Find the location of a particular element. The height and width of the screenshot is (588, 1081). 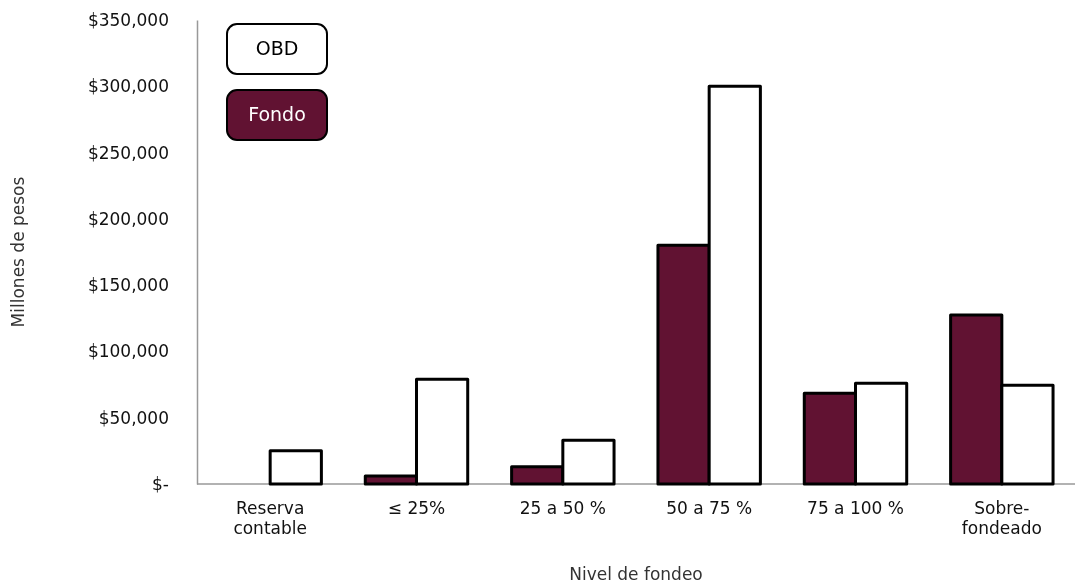

x-tick-label: 50 a 75 % is located at coordinates (709, 508).